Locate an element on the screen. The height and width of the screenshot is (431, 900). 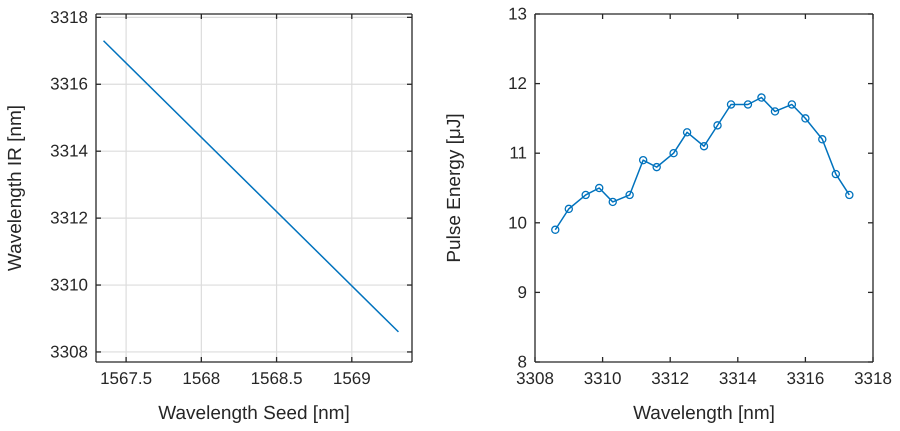
x-tick-label: 1569 is located at coordinates (351, 378).